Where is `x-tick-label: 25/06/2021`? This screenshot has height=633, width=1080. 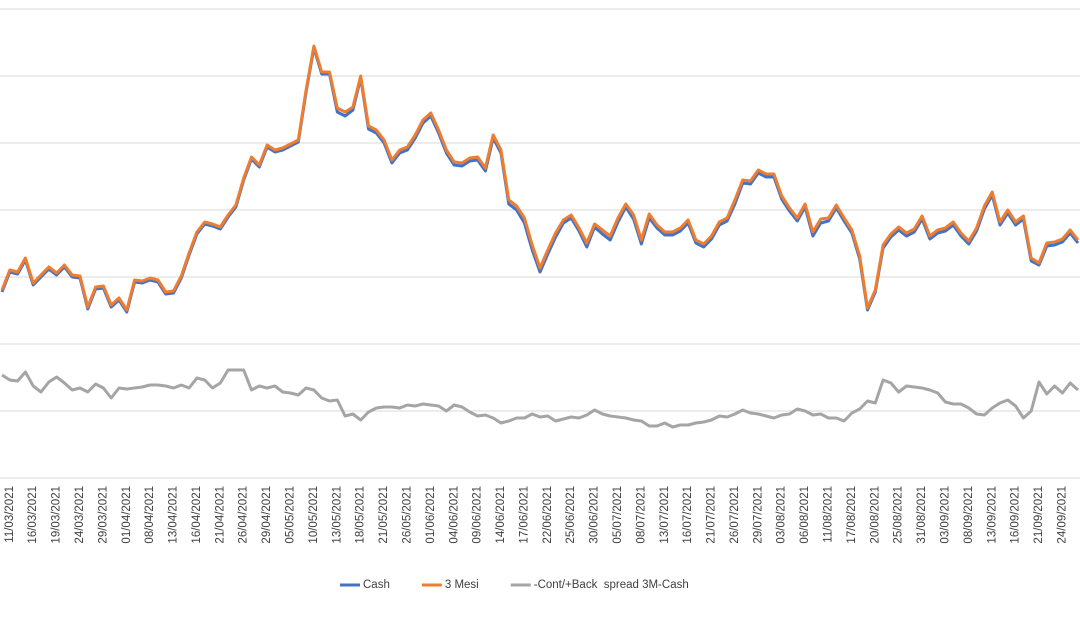 x-tick-label: 25/06/2021 is located at coordinates (571, 515).